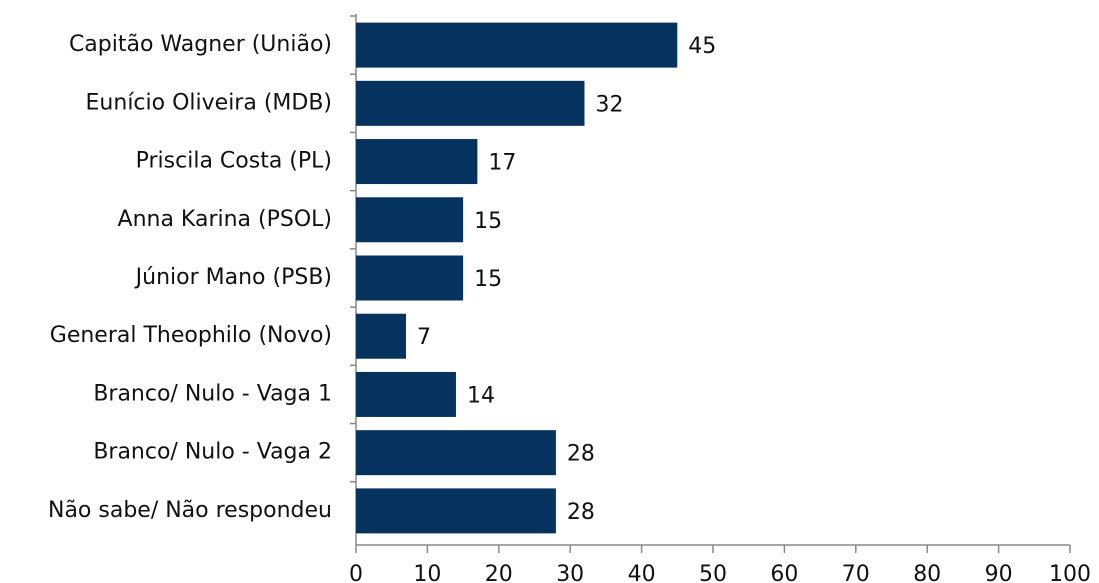  Describe the element at coordinates (856, 572) in the screenshot. I see `x-tick-label: 70` at that location.